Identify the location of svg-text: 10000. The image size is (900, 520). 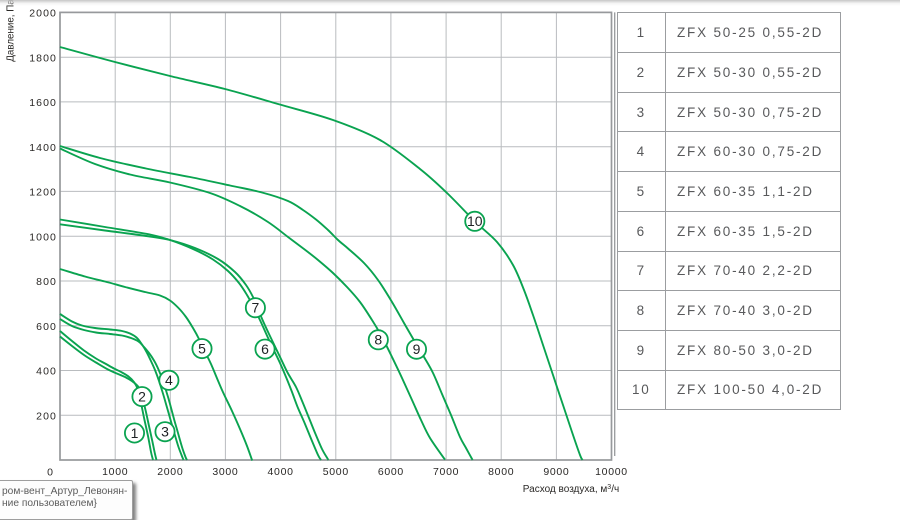
(611, 472).